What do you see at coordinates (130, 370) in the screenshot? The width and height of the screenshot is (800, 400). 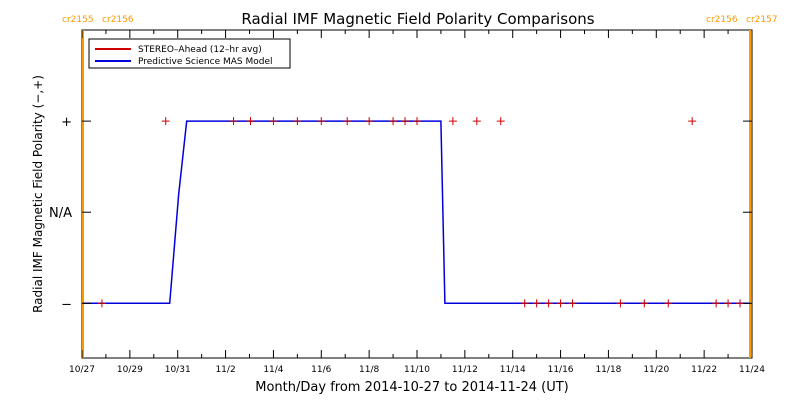 I see `x-tick-label: 10/29` at bounding box center [130, 370].